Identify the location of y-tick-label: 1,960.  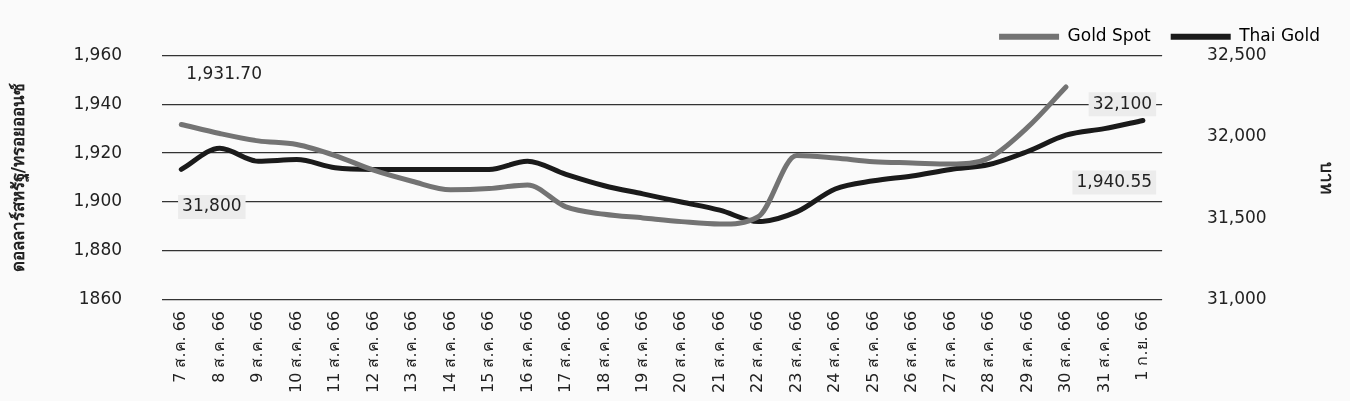
(98, 53).